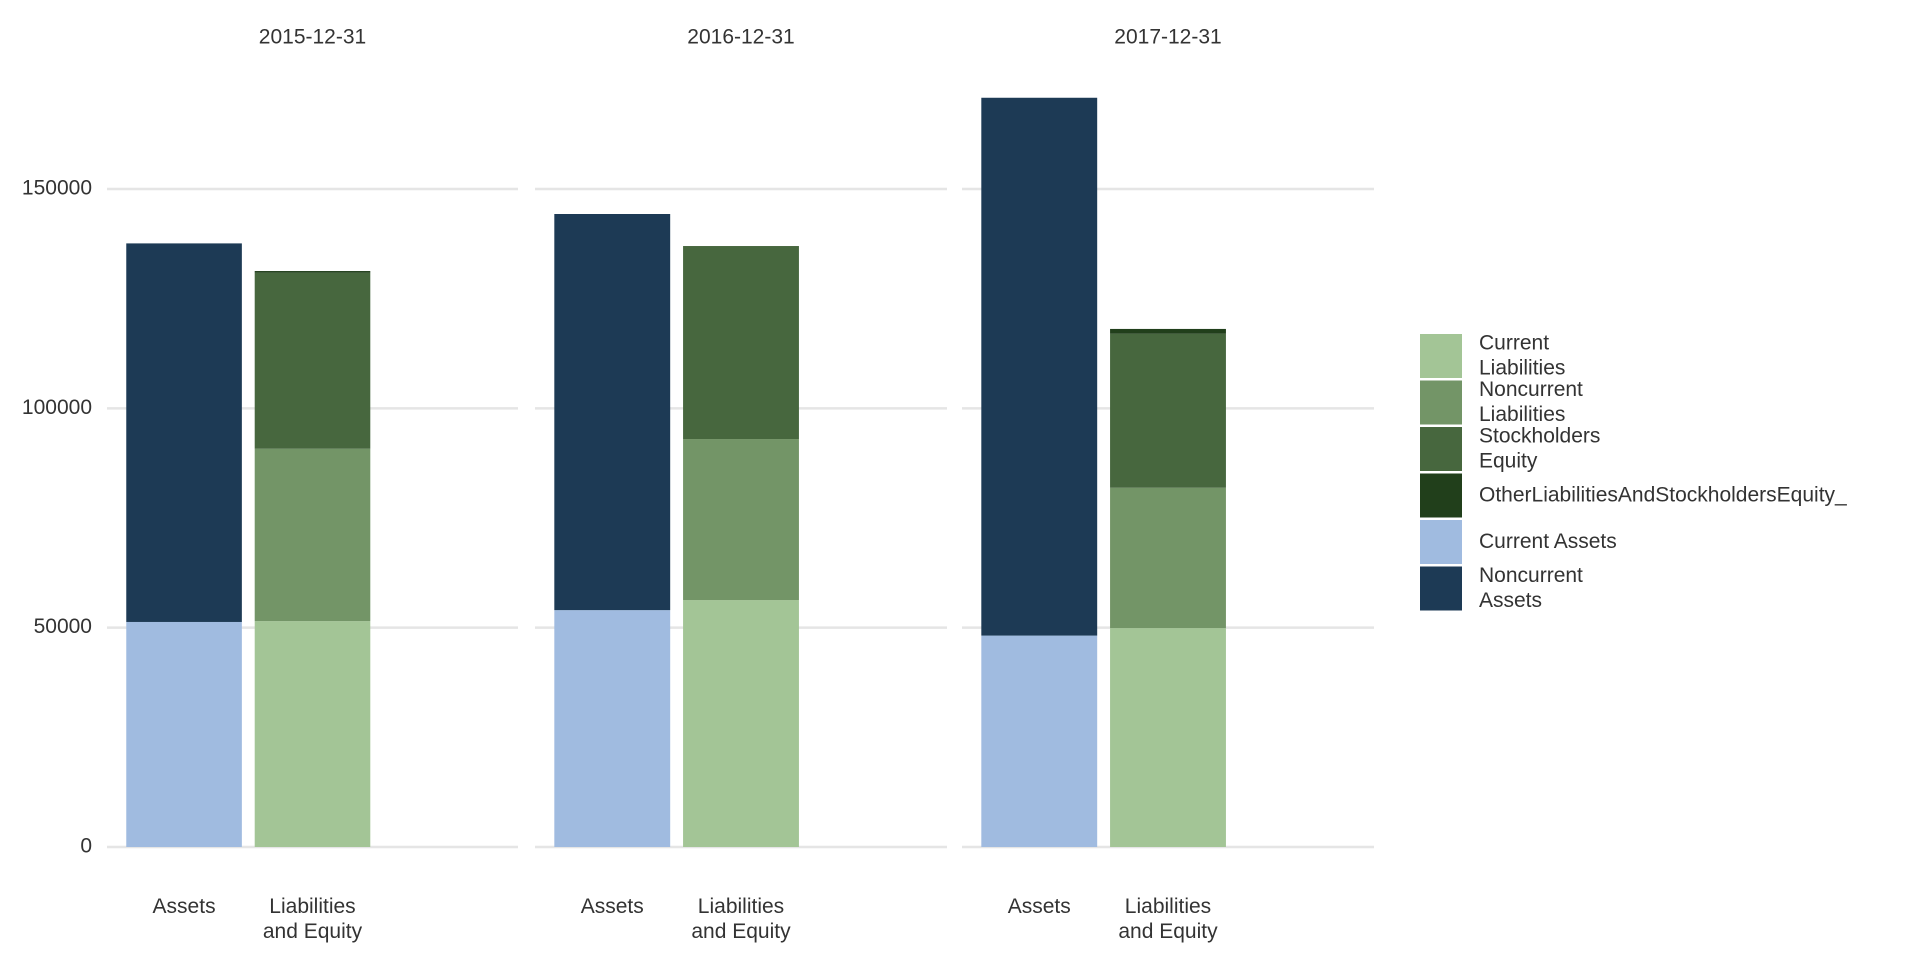  I want to click on facet-title: 2017-12-31, so click(1167, 37).